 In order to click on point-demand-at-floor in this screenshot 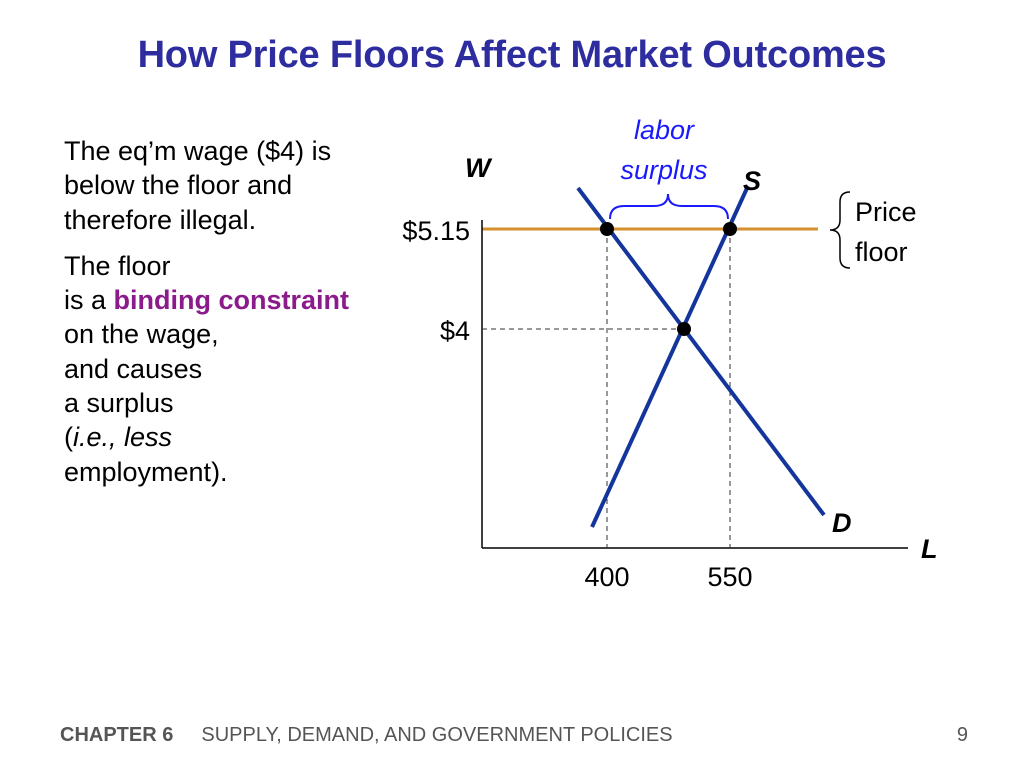, I will do `click(607, 229)`.